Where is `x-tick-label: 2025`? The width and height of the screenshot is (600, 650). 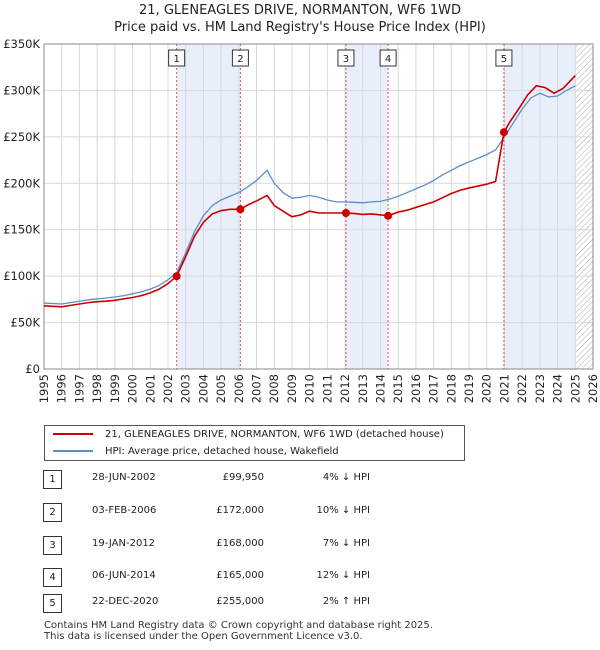
x-tick-label: 2025 is located at coordinates (575, 388).